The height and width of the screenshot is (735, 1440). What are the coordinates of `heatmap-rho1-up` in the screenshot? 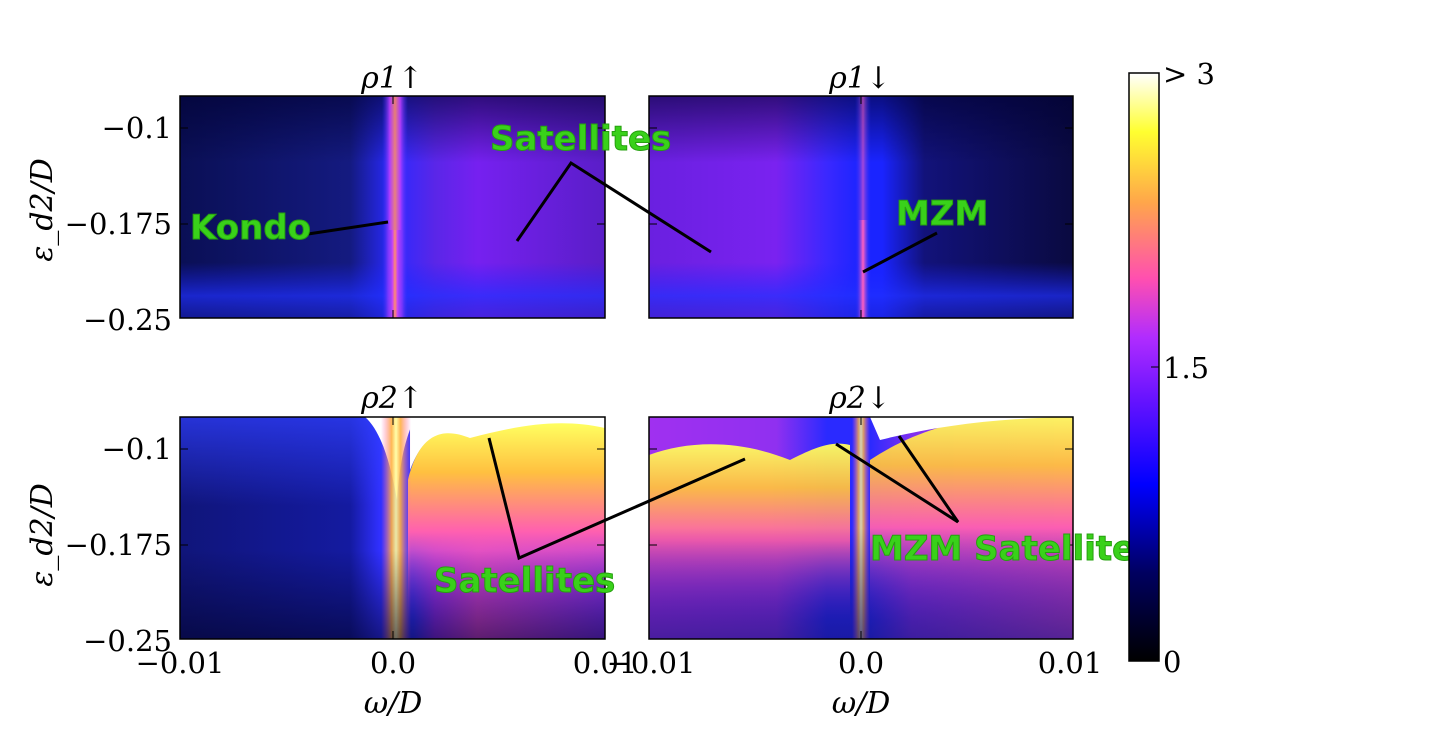 It's located at (392, 207).